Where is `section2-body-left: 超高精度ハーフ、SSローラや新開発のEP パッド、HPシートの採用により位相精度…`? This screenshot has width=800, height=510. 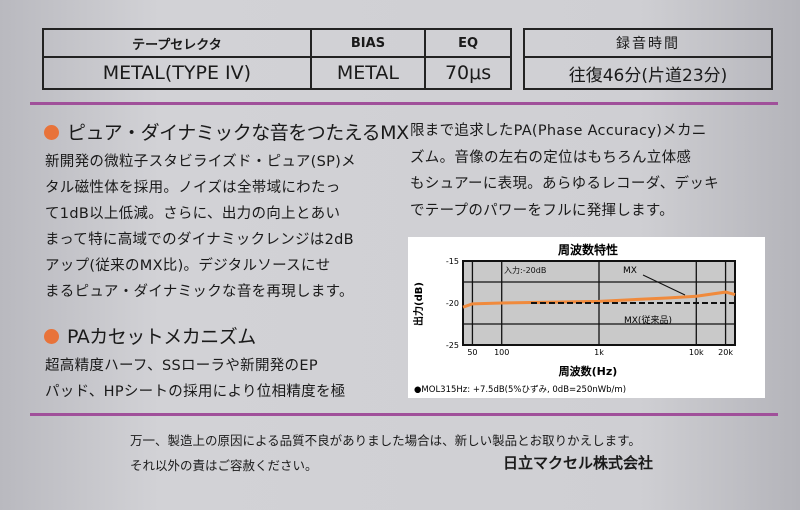
section2-body-left: 超高精度ハーフ、SSローラや新開発のEP パッド、HPシートの採用により位相精度… is located at coordinates (195, 379).